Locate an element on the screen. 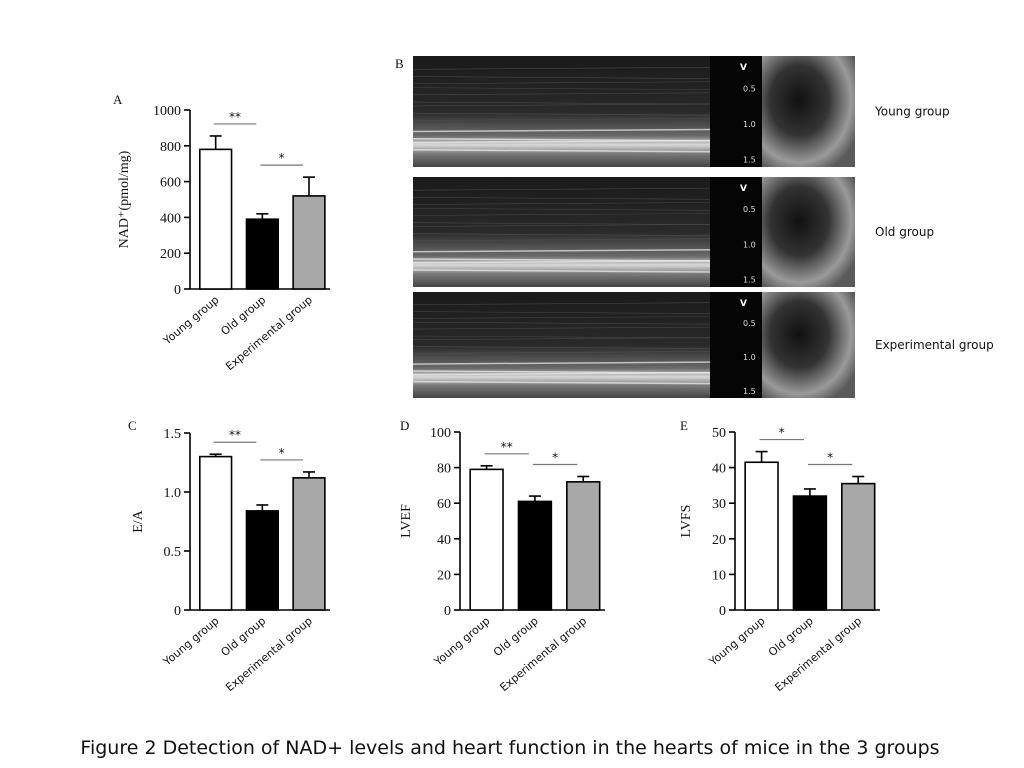 This screenshot has width=1024, height=768. y-tick-label: 200 is located at coordinates (170, 254).